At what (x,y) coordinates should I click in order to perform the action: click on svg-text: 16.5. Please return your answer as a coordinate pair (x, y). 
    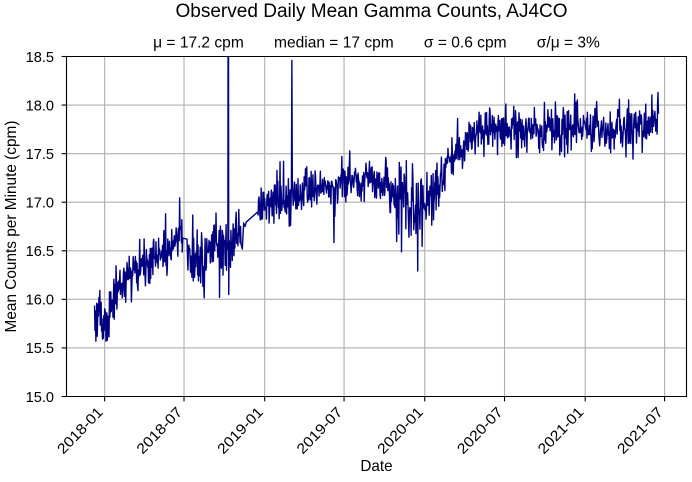
    Looking at the image, I should click on (40, 252).